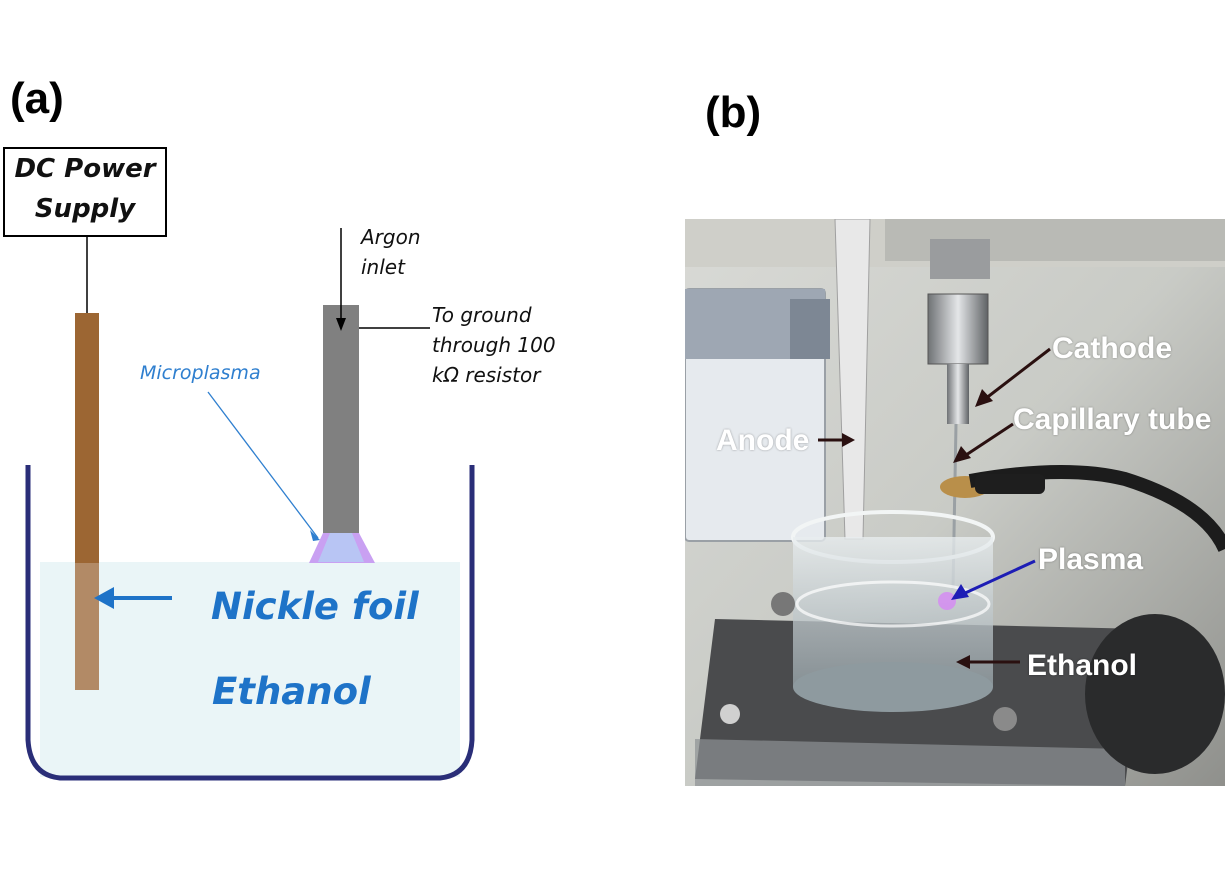  I want to click on nickel-foil-immersed, so click(87, 626).